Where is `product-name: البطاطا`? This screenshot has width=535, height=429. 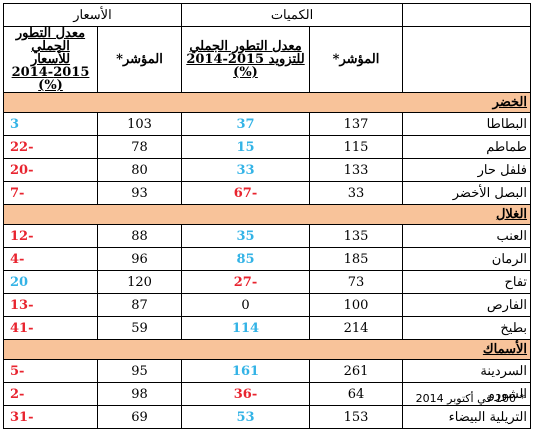
product-name: البطاطا is located at coordinates (467, 124).